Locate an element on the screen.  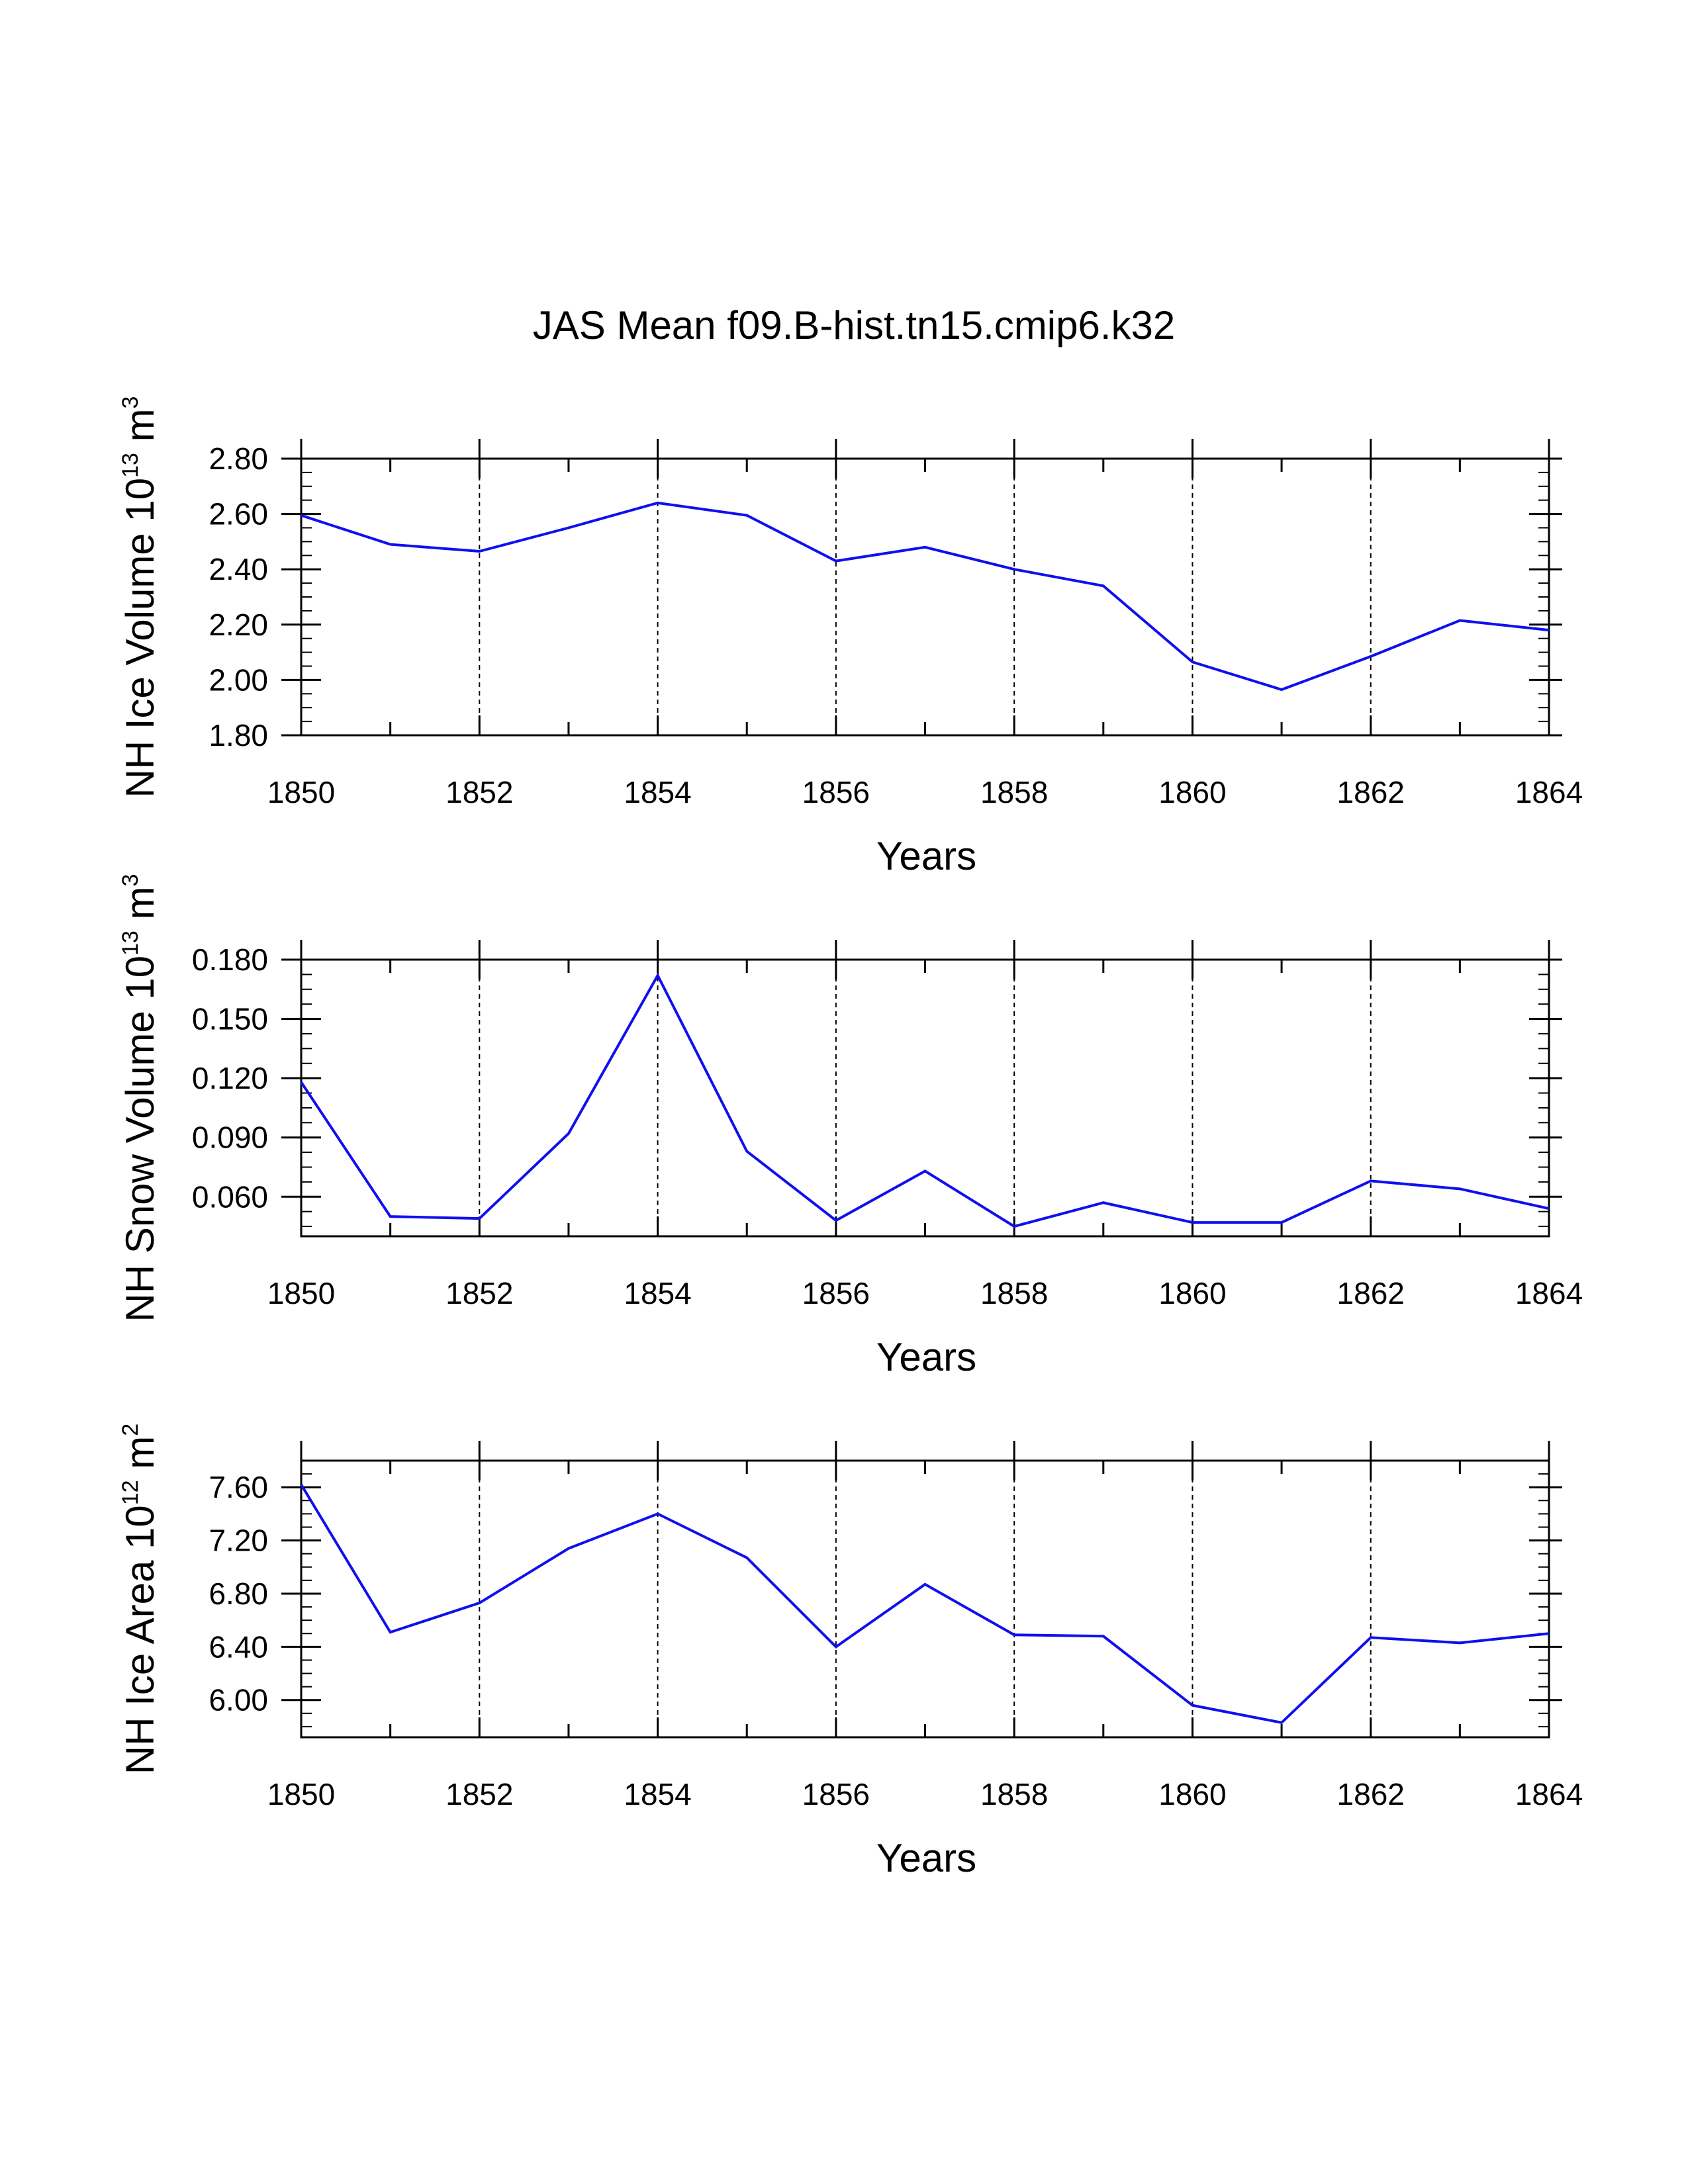
y-tick-label: 0.150 is located at coordinates (230, 1019).